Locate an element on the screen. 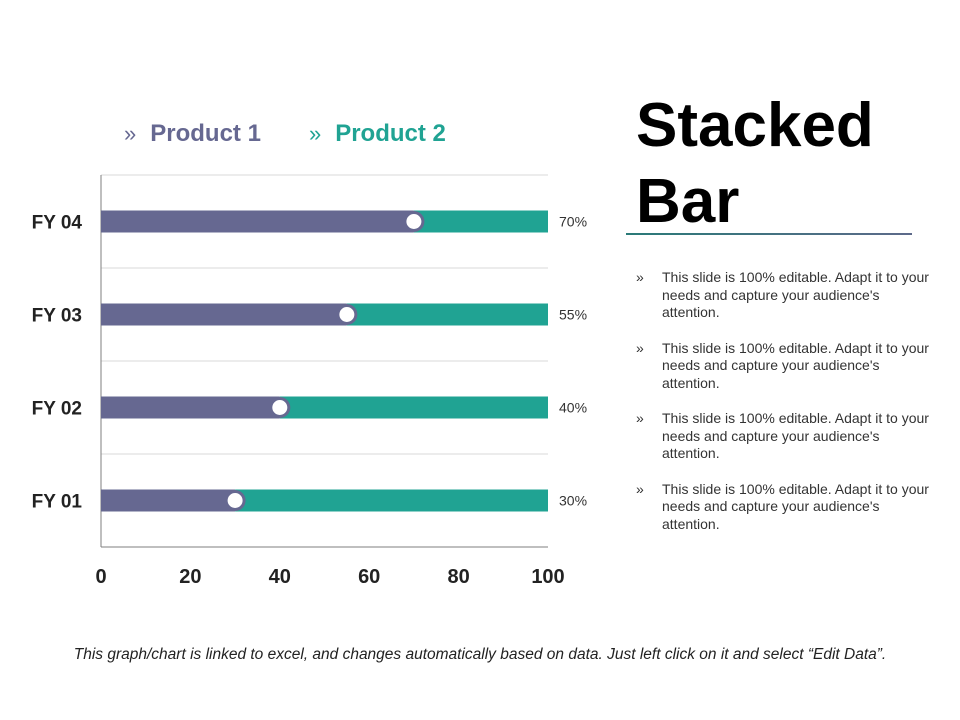 The width and height of the screenshot is (960, 720). data-label: 55% is located at coordinates (573, 315).